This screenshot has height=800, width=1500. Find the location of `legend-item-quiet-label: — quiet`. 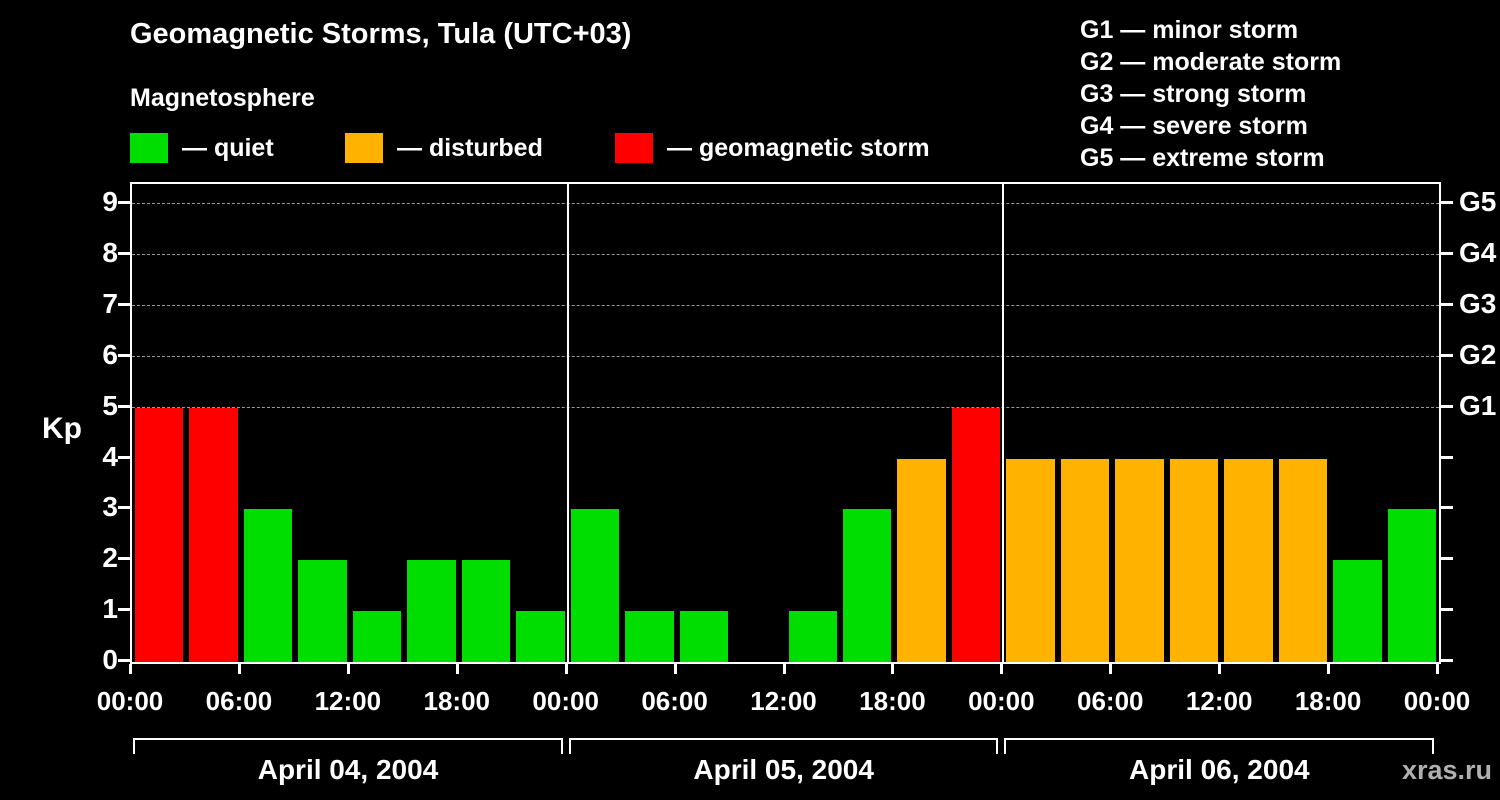

legend-item-quiet-label: — quiet is located at coordinates (228, 147).